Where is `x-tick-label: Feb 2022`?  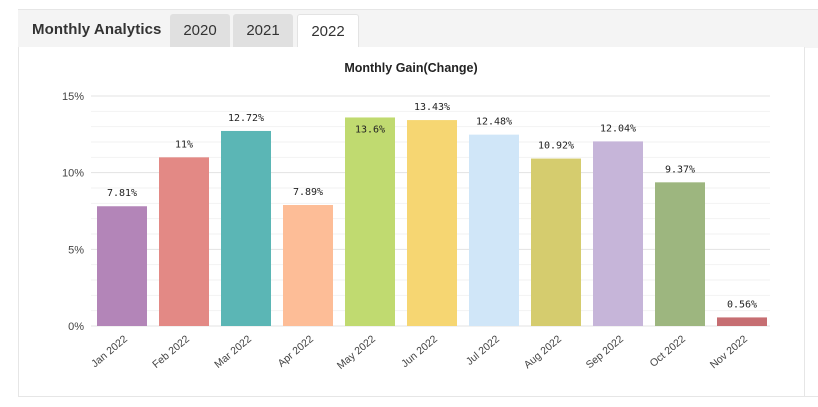 x-tick-label: Feb 2022 is located at coordinates (171, 352).